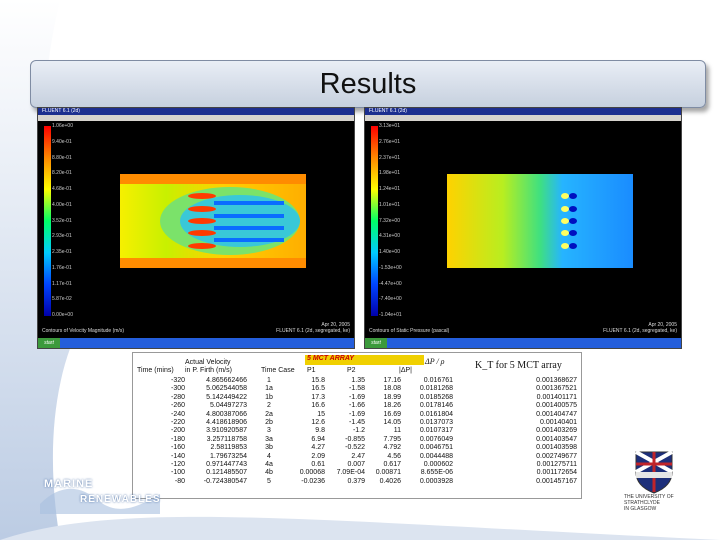 Image resolution: width=720 pixels, height=540 pixels. I want to click on table-cell: 17.3, so click(318, 397).